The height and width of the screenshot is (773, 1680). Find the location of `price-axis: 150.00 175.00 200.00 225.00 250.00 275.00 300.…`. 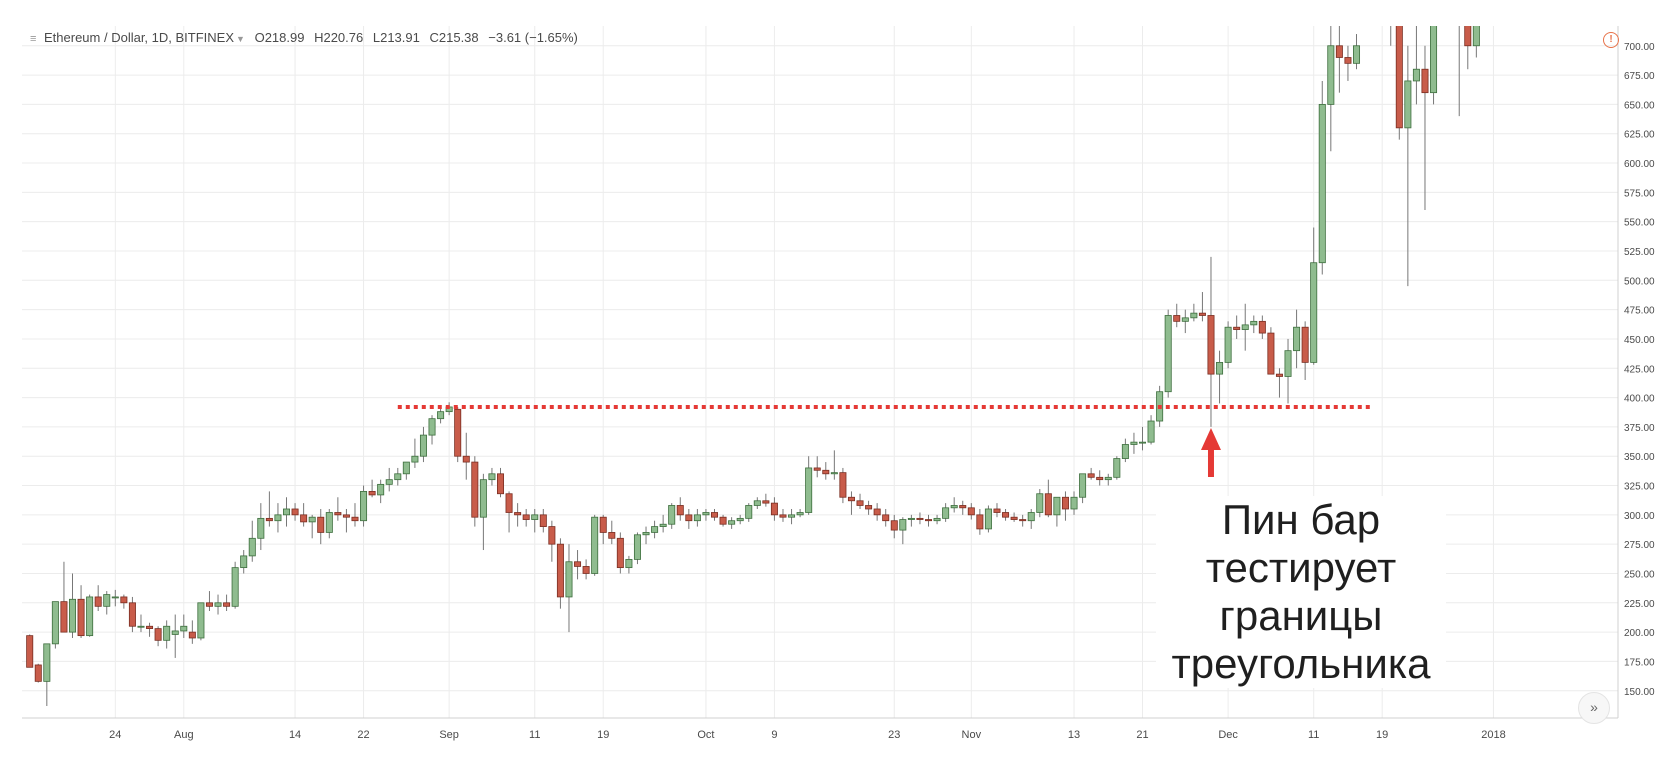

price-axis: 150.00 175.00 200.00 225.00 250.00 275.00 300.… is located at coordinates (1636, 372).